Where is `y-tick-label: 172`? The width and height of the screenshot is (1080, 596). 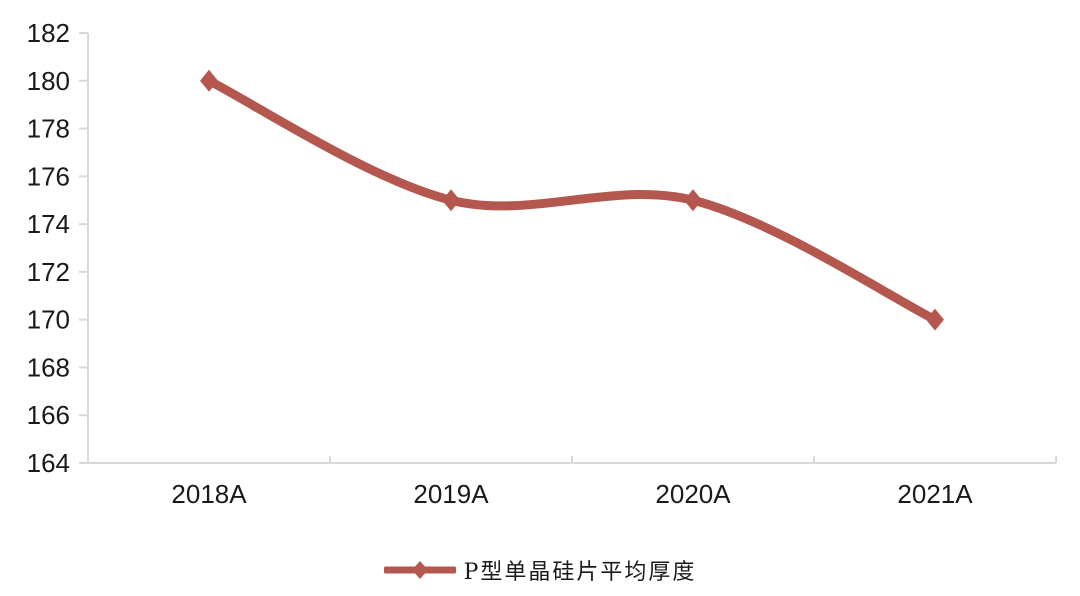
y-tick-label: 172 is located at coordinates (48, 272).